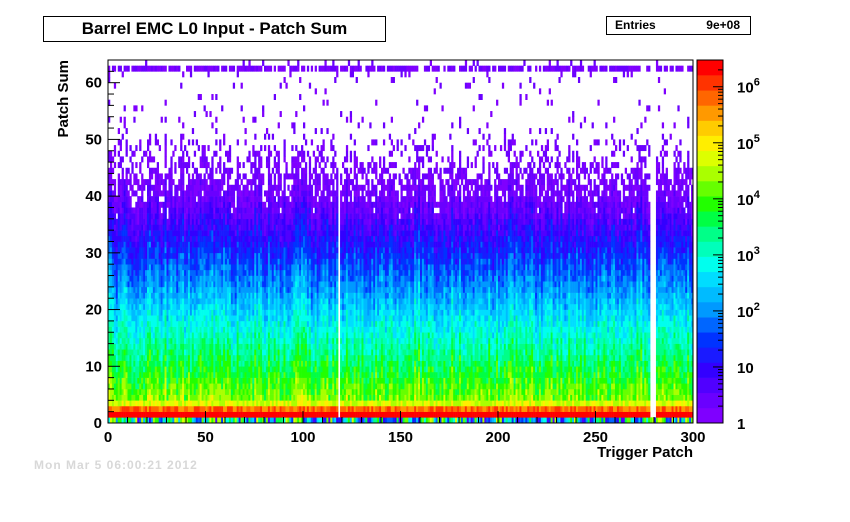  Describe the element at coordinates (678, 25) in the screenshot. I see `stats-box: Entries 9e+08` at that location.